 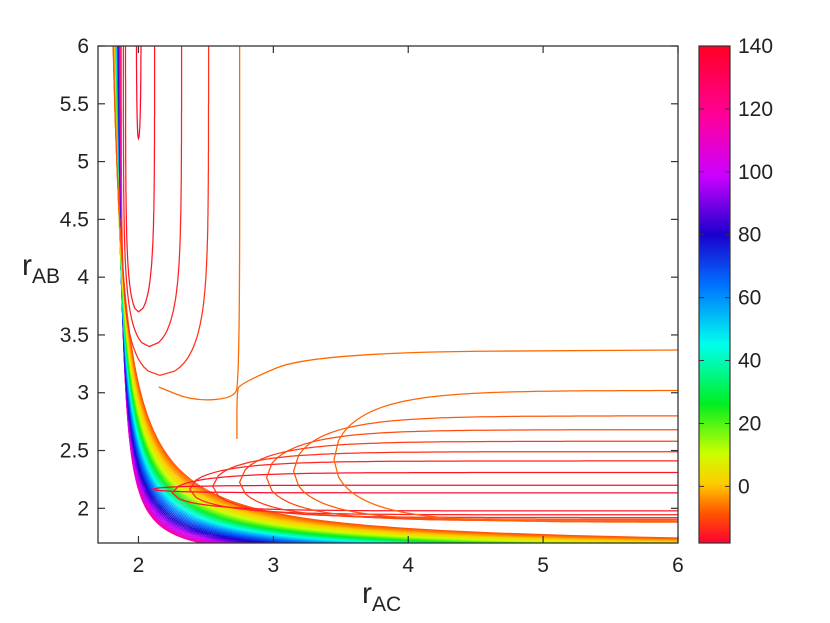 What do you see at coordinates (367, 593) in the screenshot?
I see `x-axis-label-main: r` at bounding box center [367, 593].